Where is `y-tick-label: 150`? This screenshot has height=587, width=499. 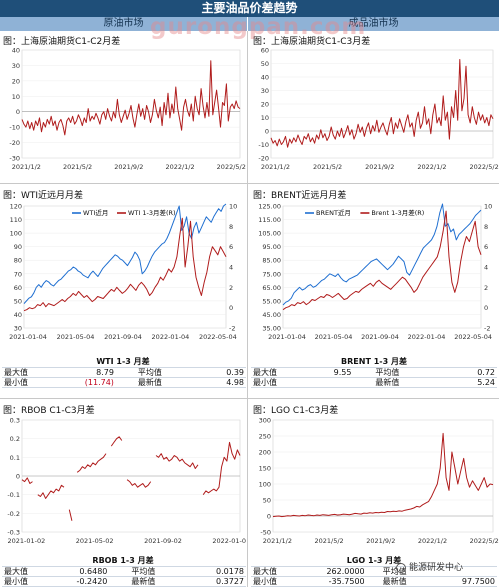
y-tick-label: 150 is located at coordinates (265, 469).